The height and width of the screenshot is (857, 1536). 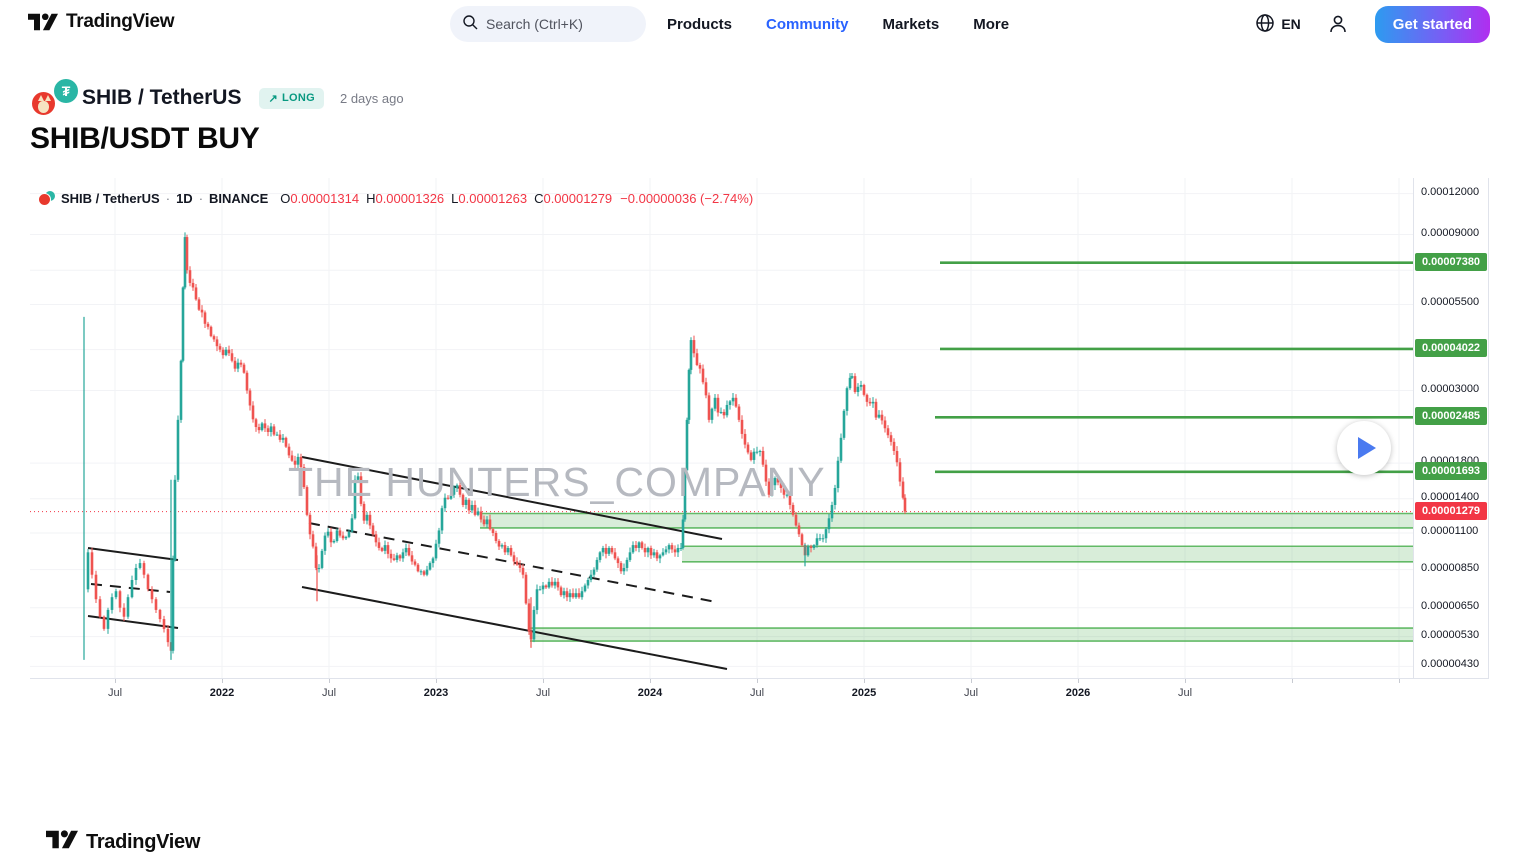 I want to click on tradingview-watermark-icon, so click(x=62, y=842).